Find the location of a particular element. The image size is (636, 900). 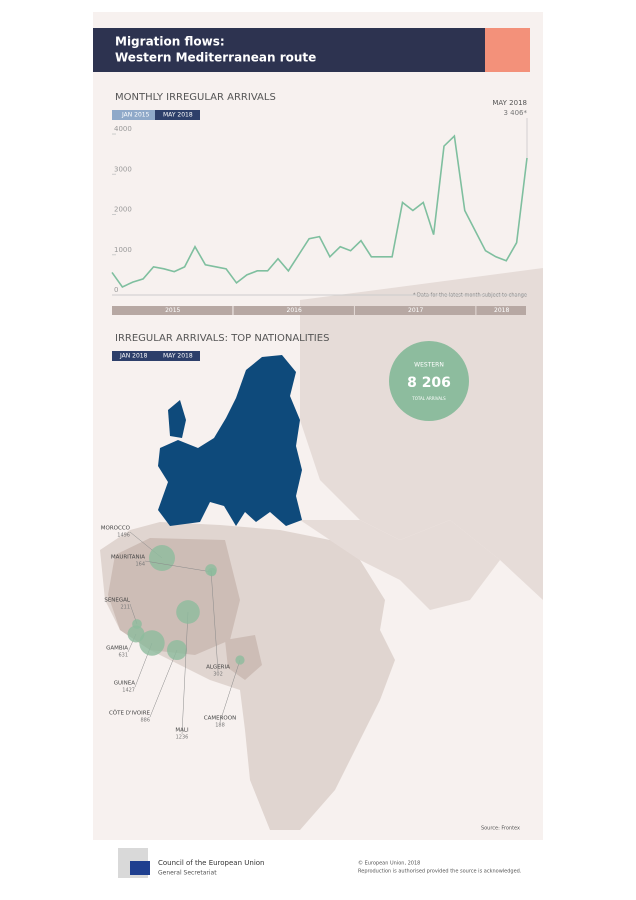

year-label: 2016 is located at coordinates (294, 310).